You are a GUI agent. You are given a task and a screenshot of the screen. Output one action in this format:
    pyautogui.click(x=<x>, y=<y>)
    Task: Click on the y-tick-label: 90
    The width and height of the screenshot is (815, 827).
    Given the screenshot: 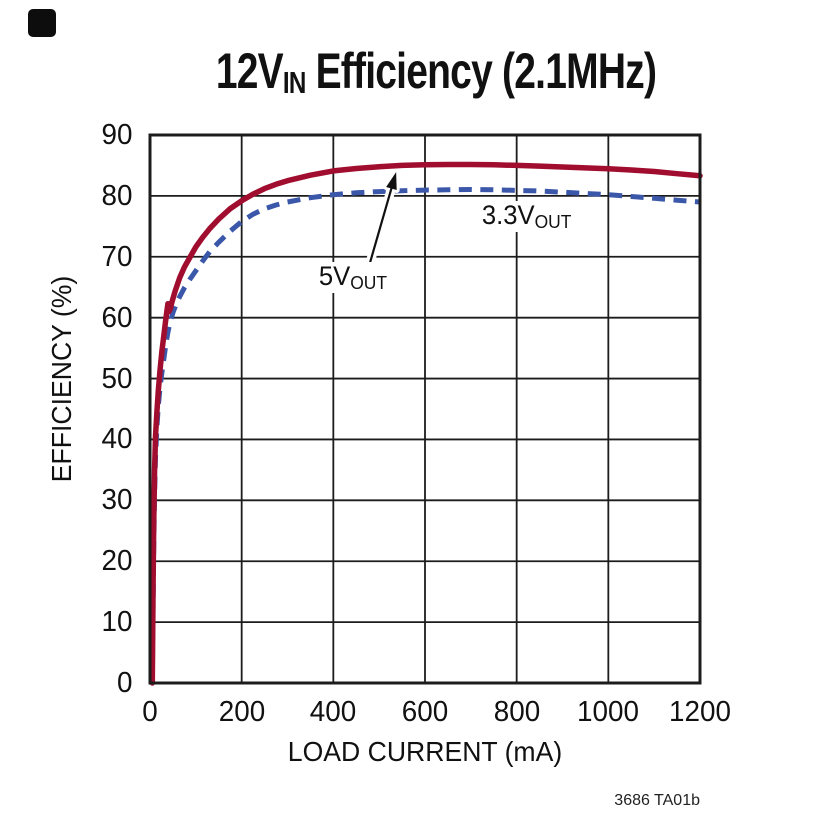 What is the action you would take?
    pyautogui.click(x=117, y=135)
    